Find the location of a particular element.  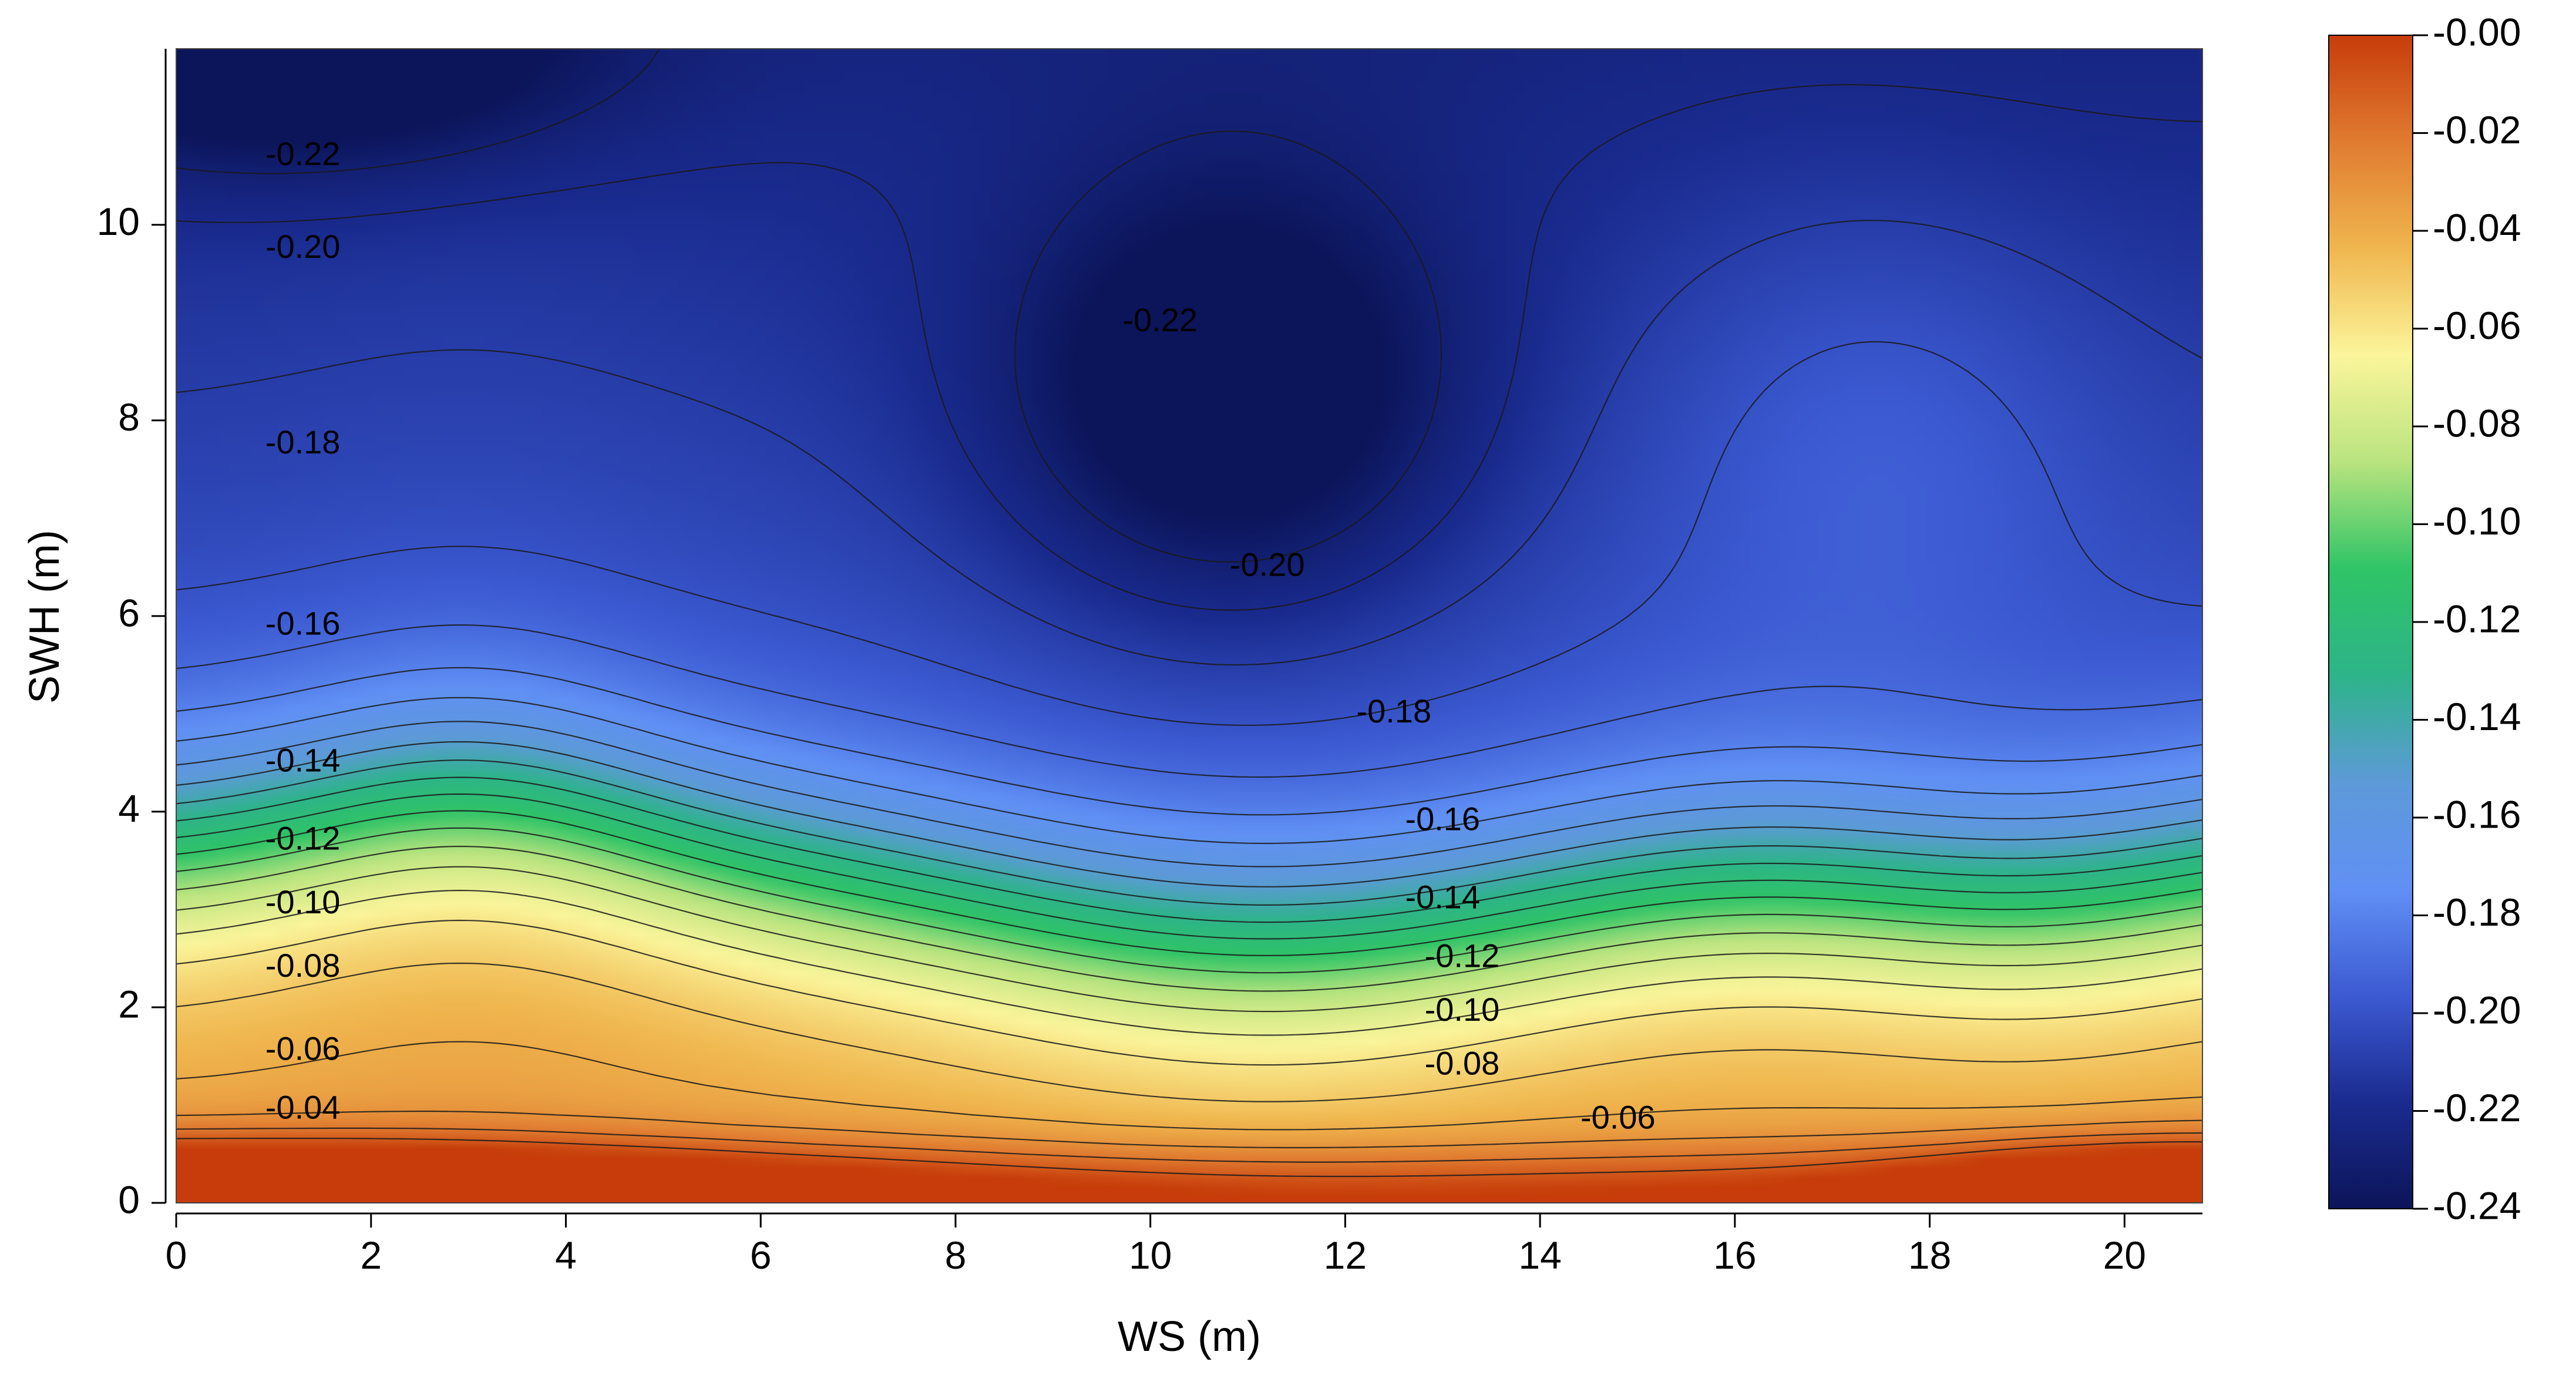

x-tick-label: 20 is located at coordinates (2124, 1255).